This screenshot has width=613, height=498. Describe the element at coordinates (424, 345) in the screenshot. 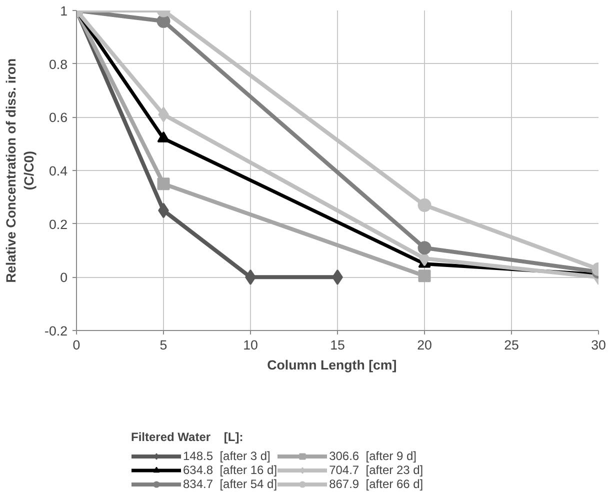

I see `x-tick-label: 20` at that location.